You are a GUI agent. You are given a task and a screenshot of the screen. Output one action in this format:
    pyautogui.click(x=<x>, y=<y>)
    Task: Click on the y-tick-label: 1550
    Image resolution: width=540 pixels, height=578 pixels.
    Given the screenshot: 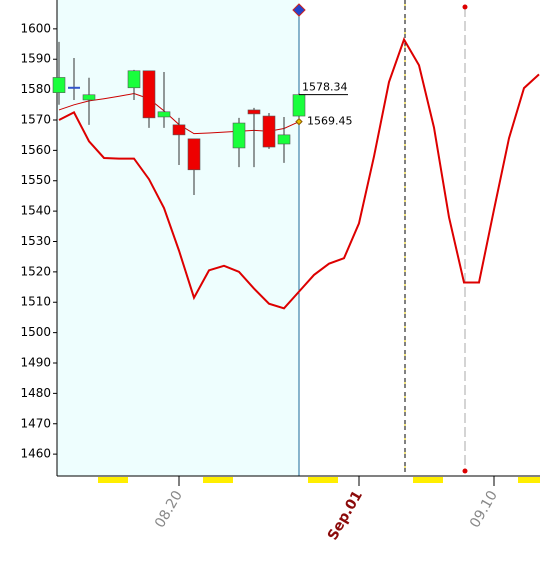 What is the action you would take?
    pyautogui.click(x=35, y=180)
    